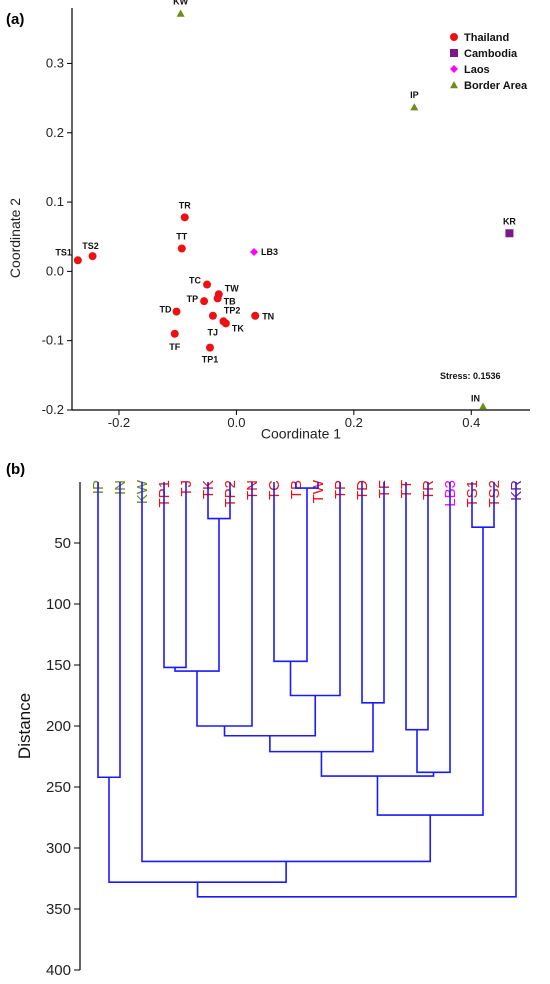 Image resolution: width=550 pixels, height=984 pixels. Describe the element at coordinates (15, 238) in the screenshot. I see `scatter-y-title: Coordinate 2` at that location.